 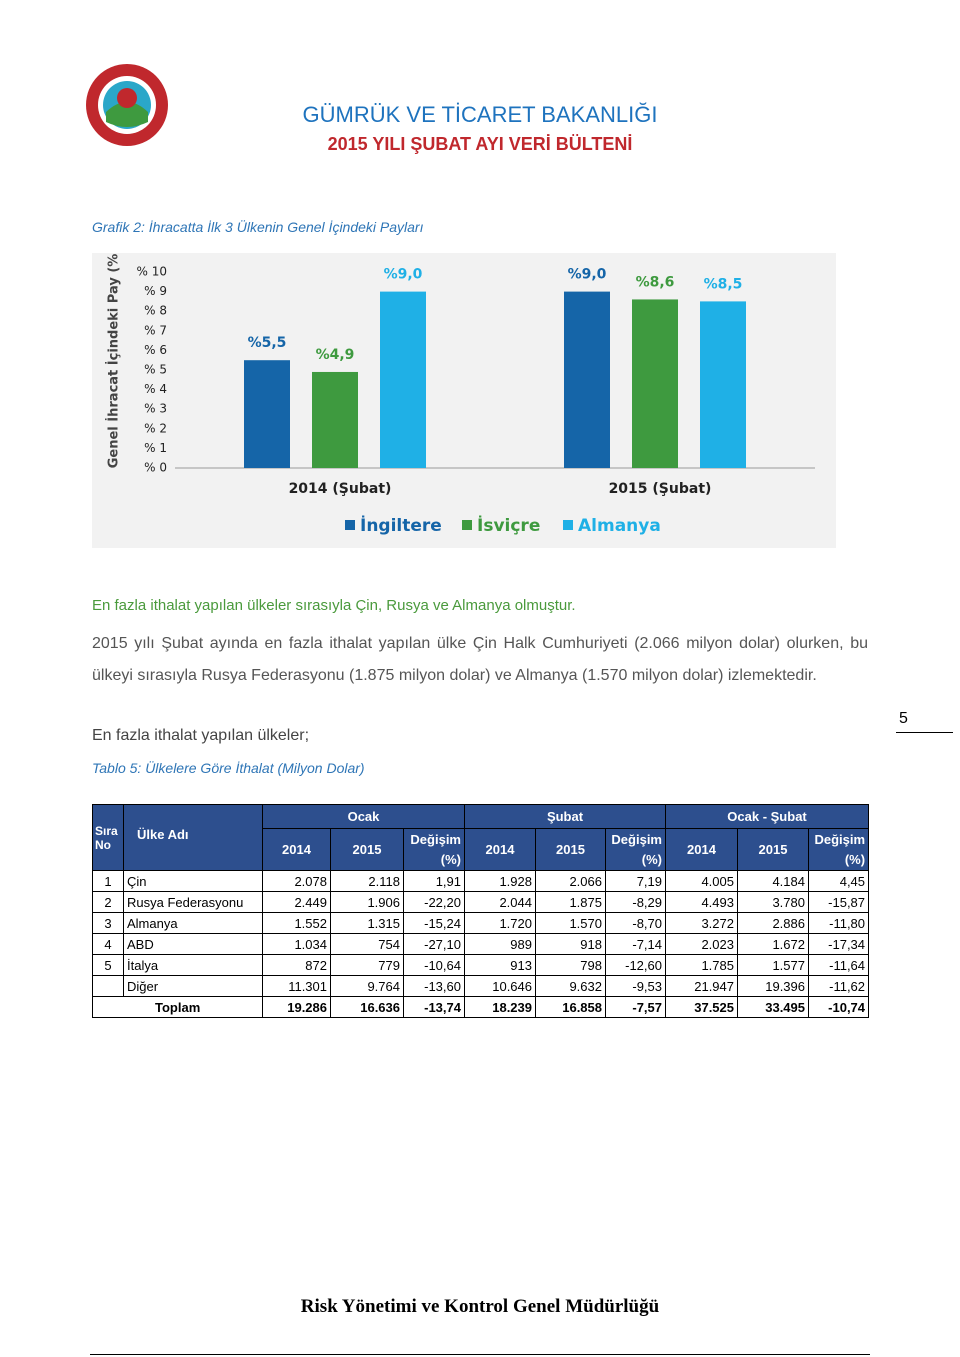 What do you see at coordinates (296, 881) in the screenshot?
I see `table-cell: 2.078` at bounding box center [296, 881].